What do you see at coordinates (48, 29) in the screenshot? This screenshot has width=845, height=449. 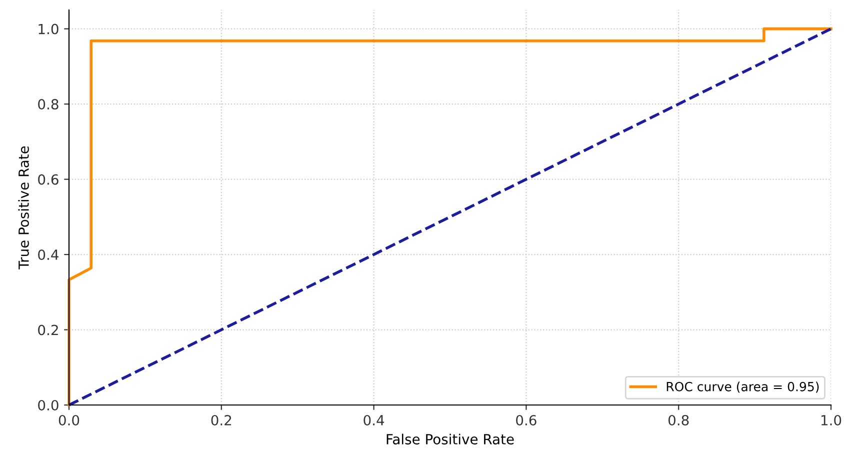 I see `y-tick-label: 1.0` at bounding box center [48, 29].